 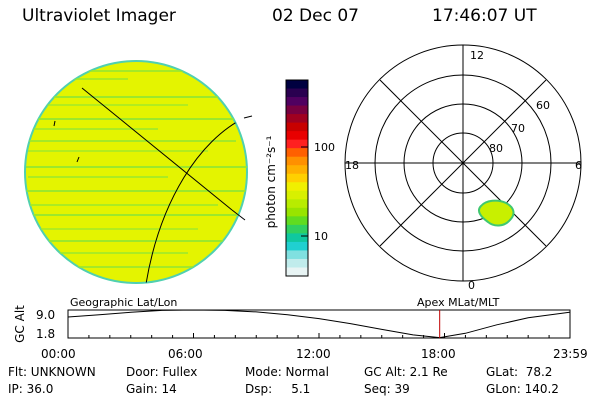 What do you see at coordinates (20, 324) in the screenshot?
I see `y-axis-title: GC Alt` at bounding box center [20, 324].